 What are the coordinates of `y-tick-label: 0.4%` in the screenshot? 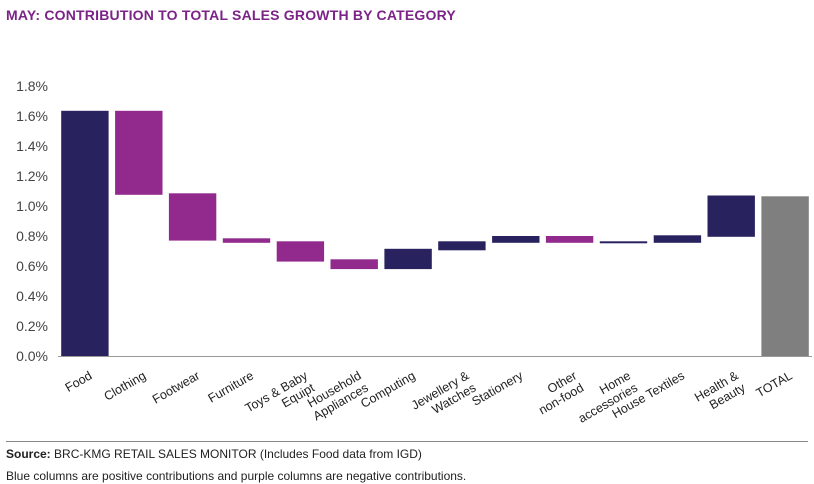 It's located at (32, 296).